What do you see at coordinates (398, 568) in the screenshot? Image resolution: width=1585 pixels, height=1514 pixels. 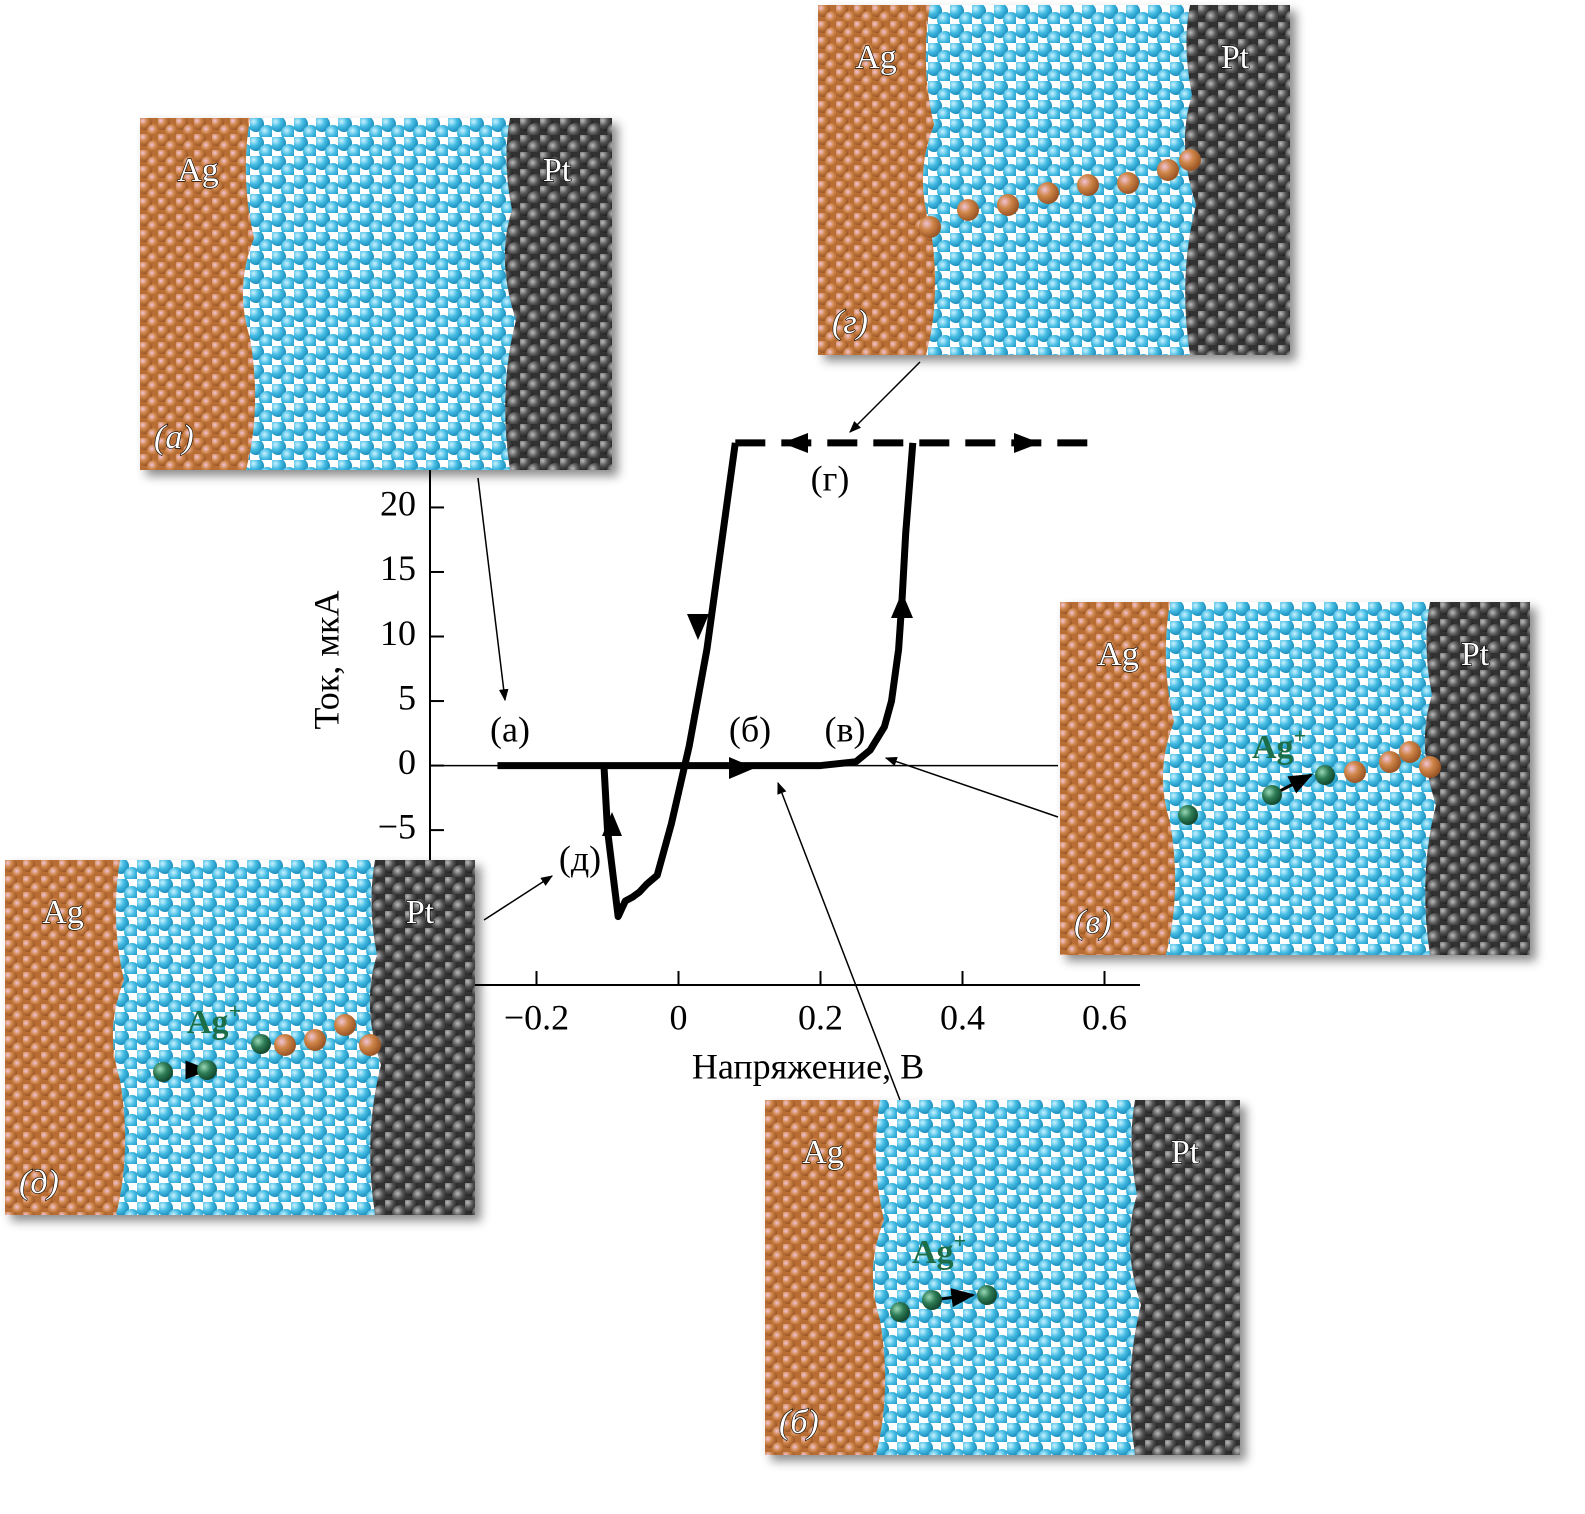 I see `y-tick-label: 15` at bounding box center [398, 568].